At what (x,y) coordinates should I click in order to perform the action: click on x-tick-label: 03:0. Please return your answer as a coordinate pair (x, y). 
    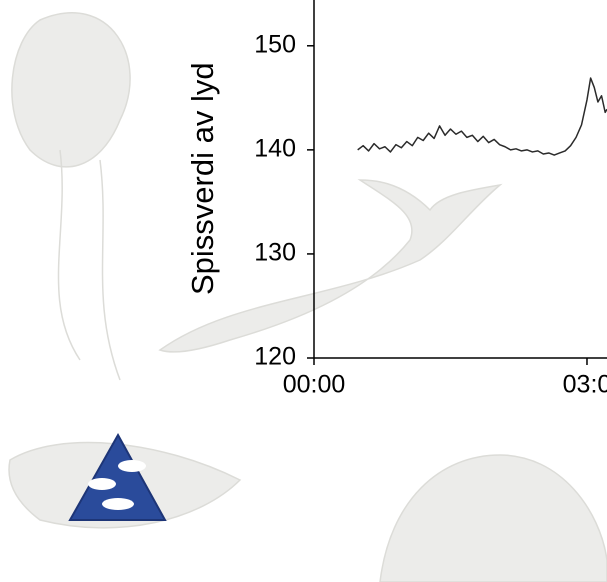
    Looking at the image, I should click on (585, 385).